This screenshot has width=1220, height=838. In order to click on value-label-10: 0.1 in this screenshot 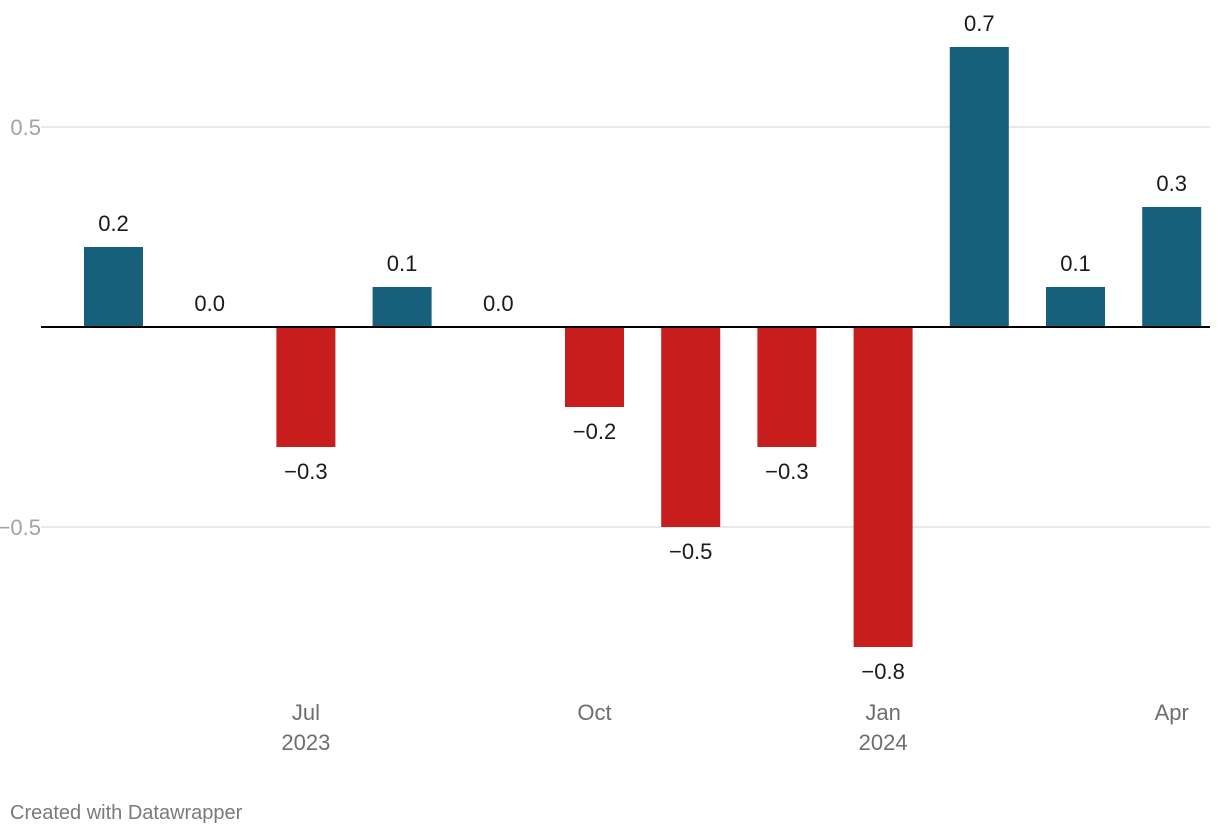, I will do `click(1075, 263)`.